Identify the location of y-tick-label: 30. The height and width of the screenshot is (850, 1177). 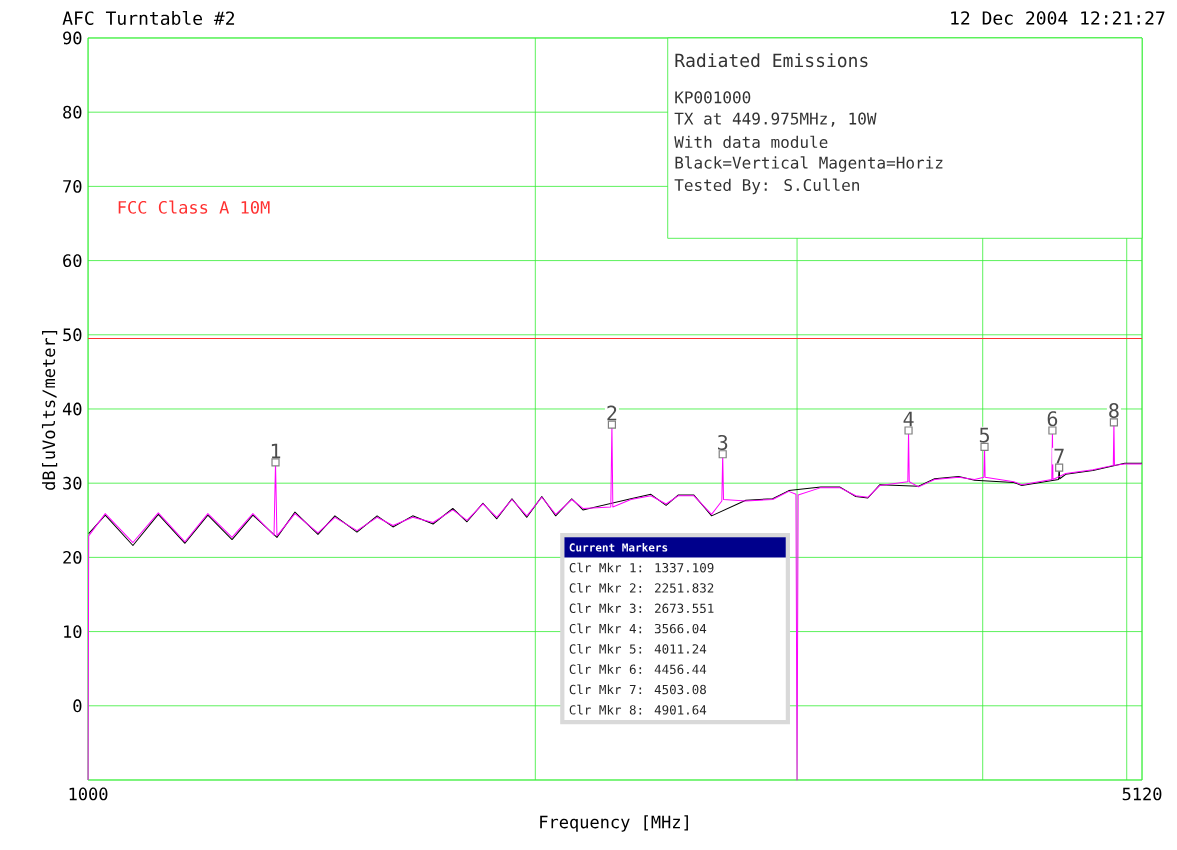
(72, 483).